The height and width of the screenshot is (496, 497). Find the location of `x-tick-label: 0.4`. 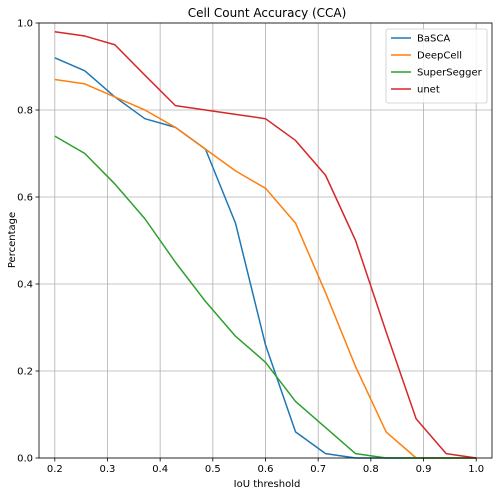

x-tick-label: 0.4 is located at coordinates (160, 469).